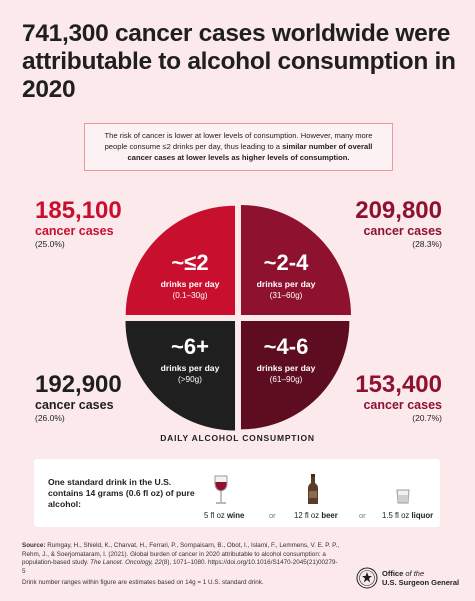 The width and height of the screenshot is (475, 601). I want to click on stat-2to4-percent: (28.3%), so click(427, 244).